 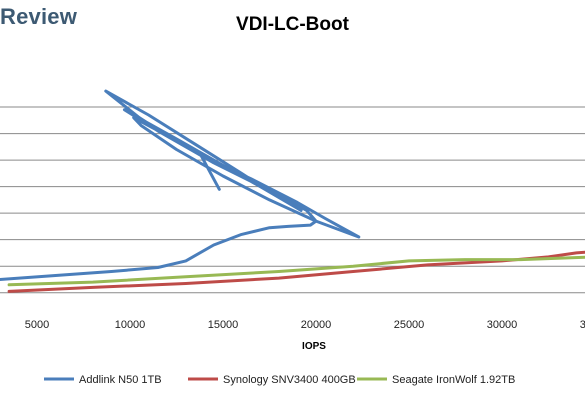 I want to click on brand-logo-text: Review, so click(x=39, y=16).